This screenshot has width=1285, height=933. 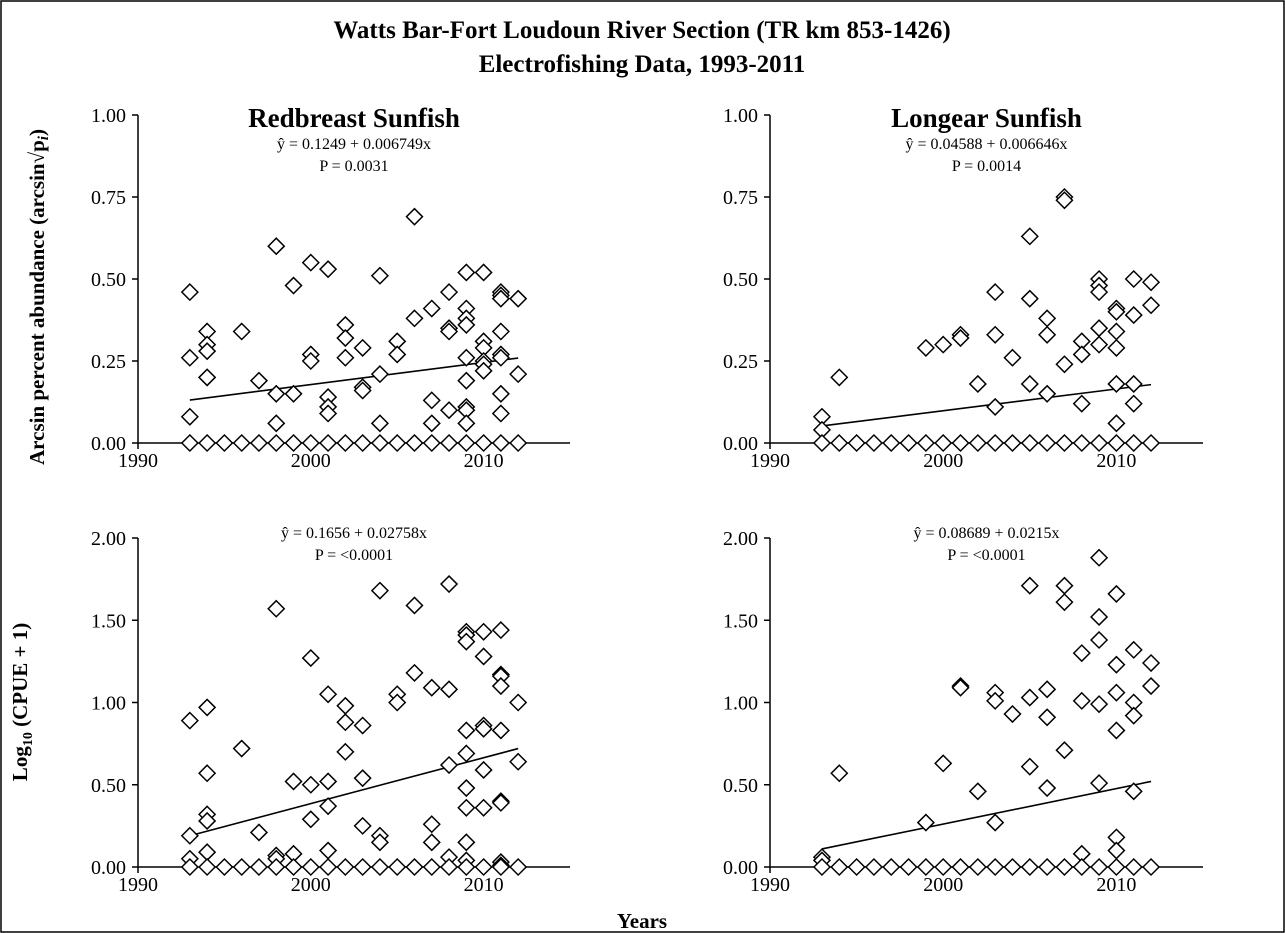 What do you see at coordinates (108, 868) in the screenshot?
I see `y-tick-label: 0.00` at bounding box center [108, 868].